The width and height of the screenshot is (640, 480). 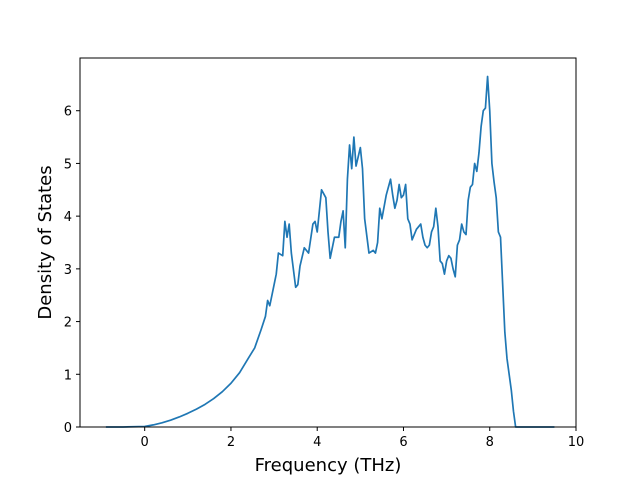 What do you see at coordinates (68, 323) in the screenshot?
I see `y-tick-label: 2` at bounding box center [68, 323].